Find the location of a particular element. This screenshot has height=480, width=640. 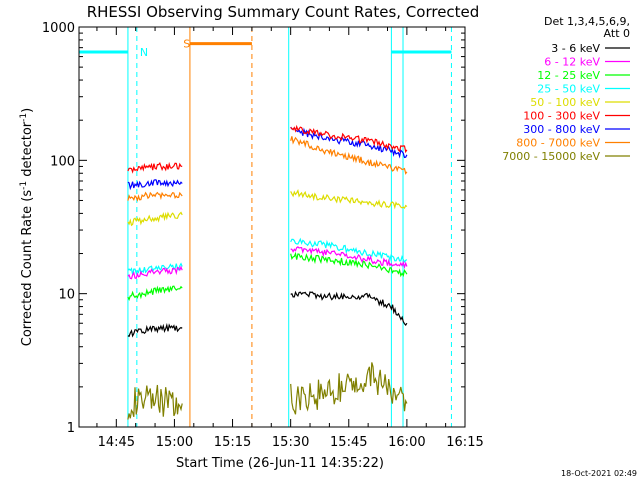

x-tick-label: 15:00 is located at coordinates (174, 442).